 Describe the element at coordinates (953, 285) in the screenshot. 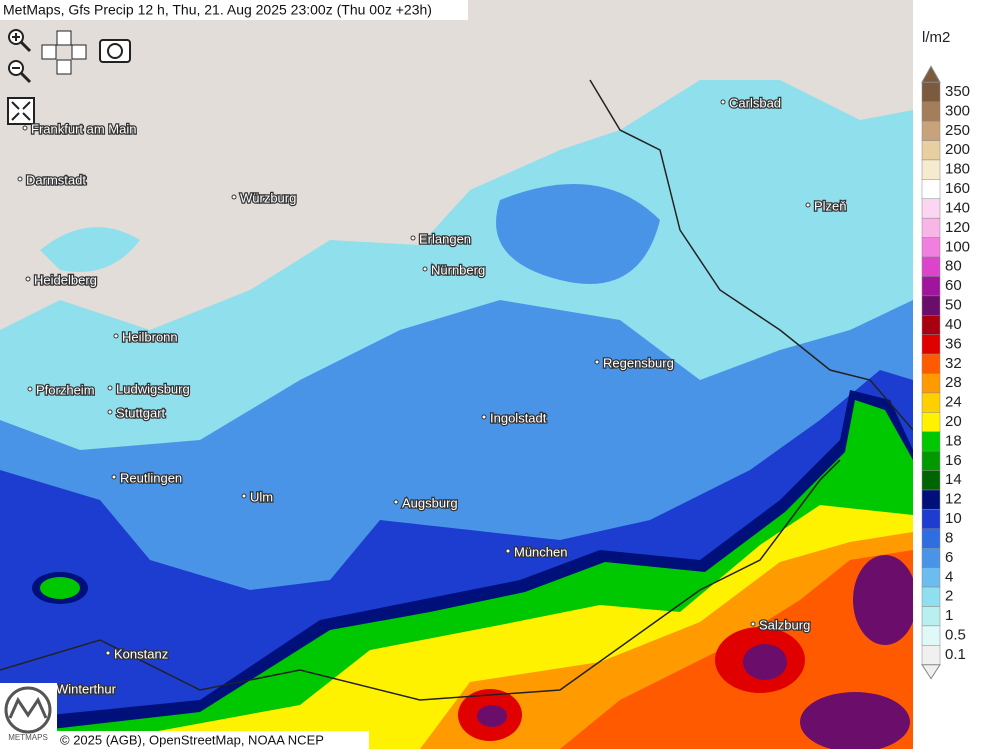

I see `legend-label: 60` at that location.